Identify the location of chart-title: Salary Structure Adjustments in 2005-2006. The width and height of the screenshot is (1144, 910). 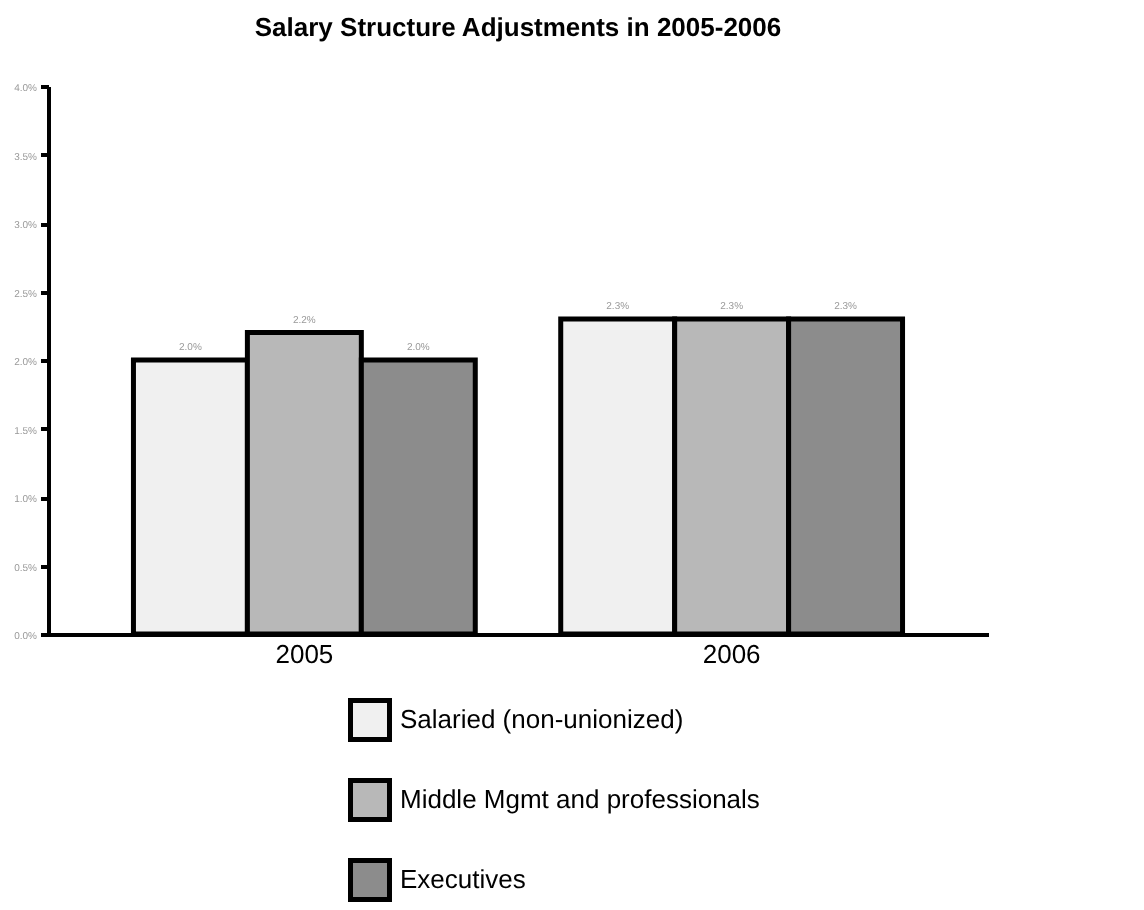
(518, 27).